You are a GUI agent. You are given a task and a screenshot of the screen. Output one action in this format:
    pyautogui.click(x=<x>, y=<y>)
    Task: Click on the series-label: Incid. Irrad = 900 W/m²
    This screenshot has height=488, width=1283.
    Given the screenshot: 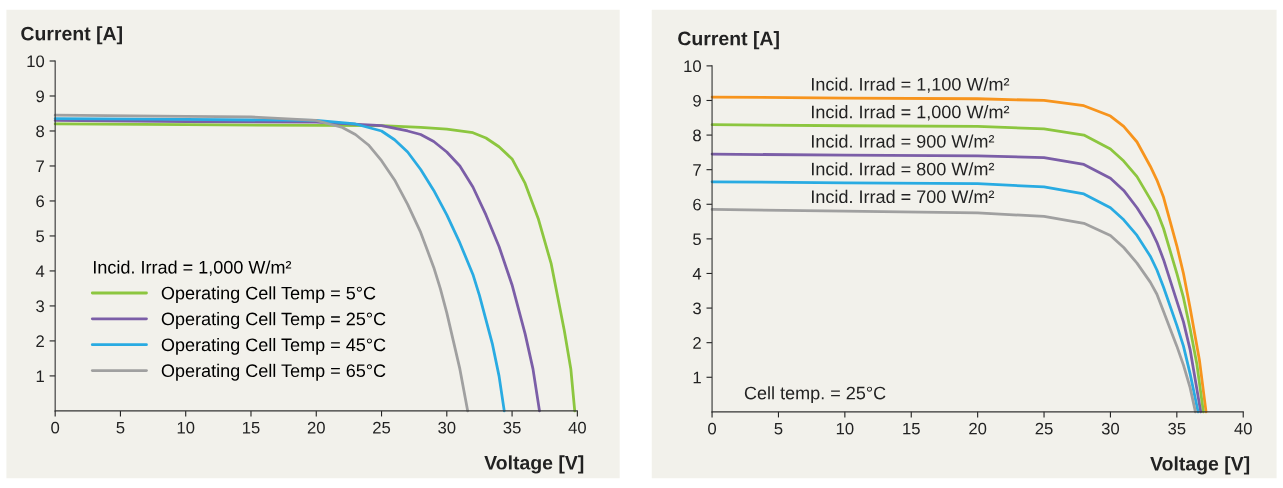 What is the action you would take?
    pyautogui.click(x=903, y=141)
    